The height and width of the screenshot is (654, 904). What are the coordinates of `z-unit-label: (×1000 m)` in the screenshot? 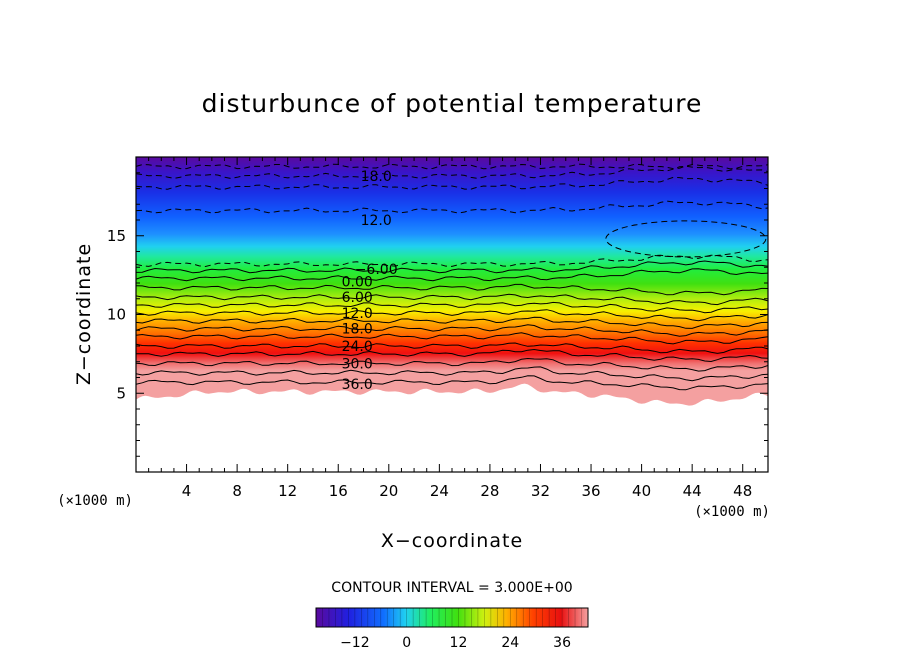 It's located at (95, 501).